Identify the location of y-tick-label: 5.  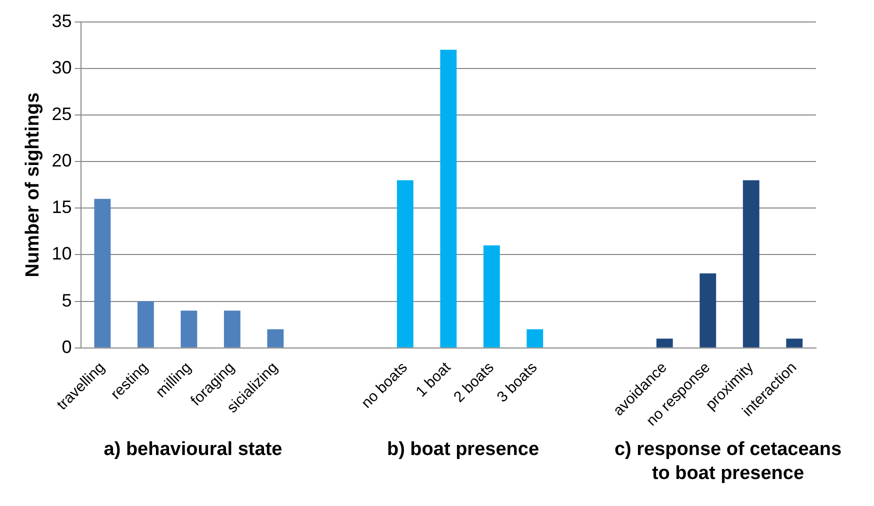
(67, 300).